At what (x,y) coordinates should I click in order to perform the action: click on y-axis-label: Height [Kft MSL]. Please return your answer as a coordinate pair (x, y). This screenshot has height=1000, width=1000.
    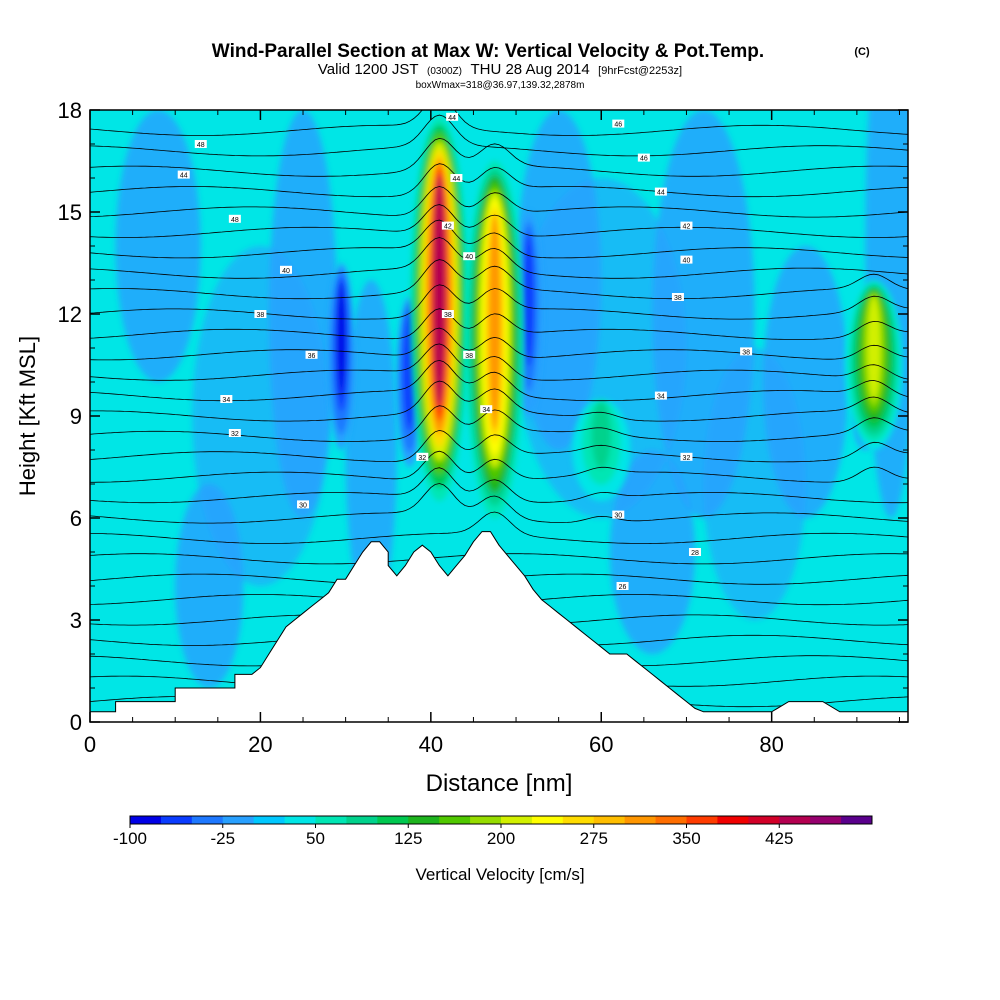
    Looking at the image, I should click on (27, 416).